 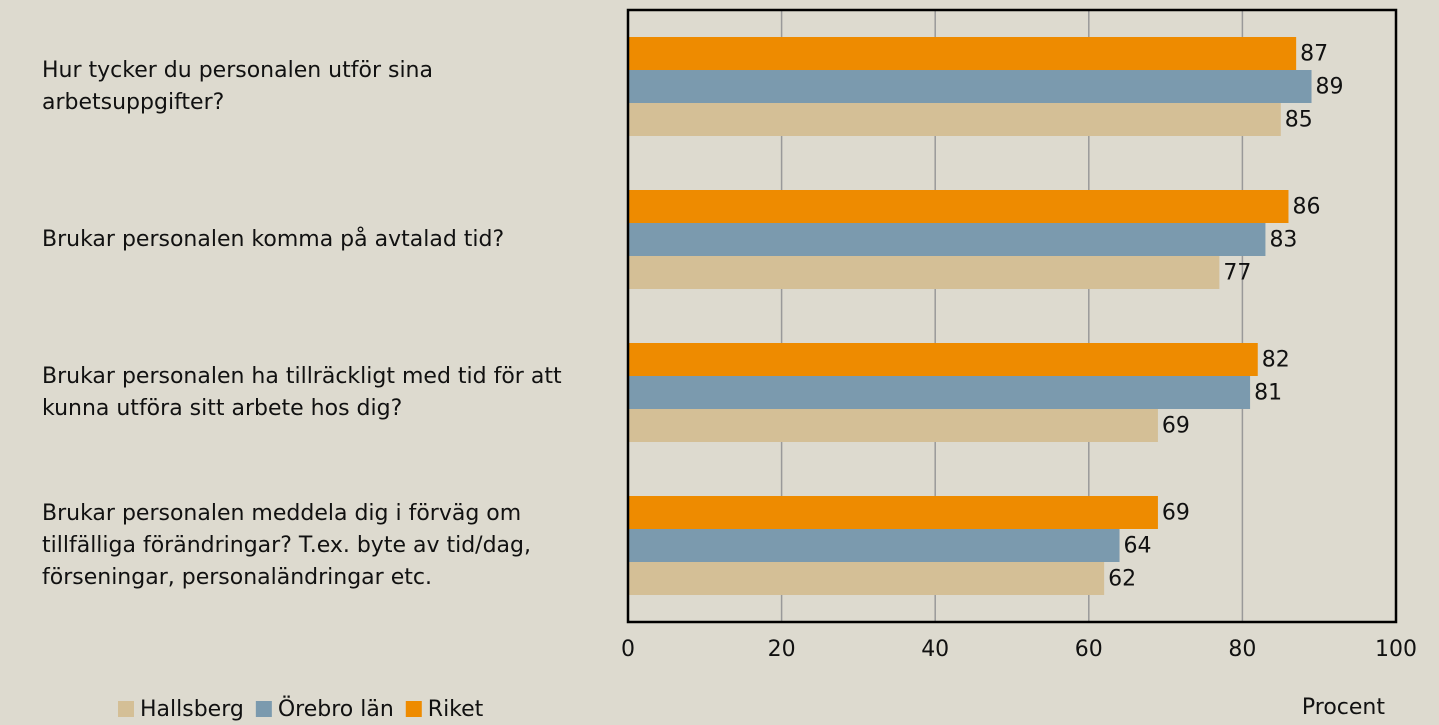 What do you see at coordinates (1396, 649) in the screenshot?
I see `x-tick-label: 100` at bounding box center [1396, 649].